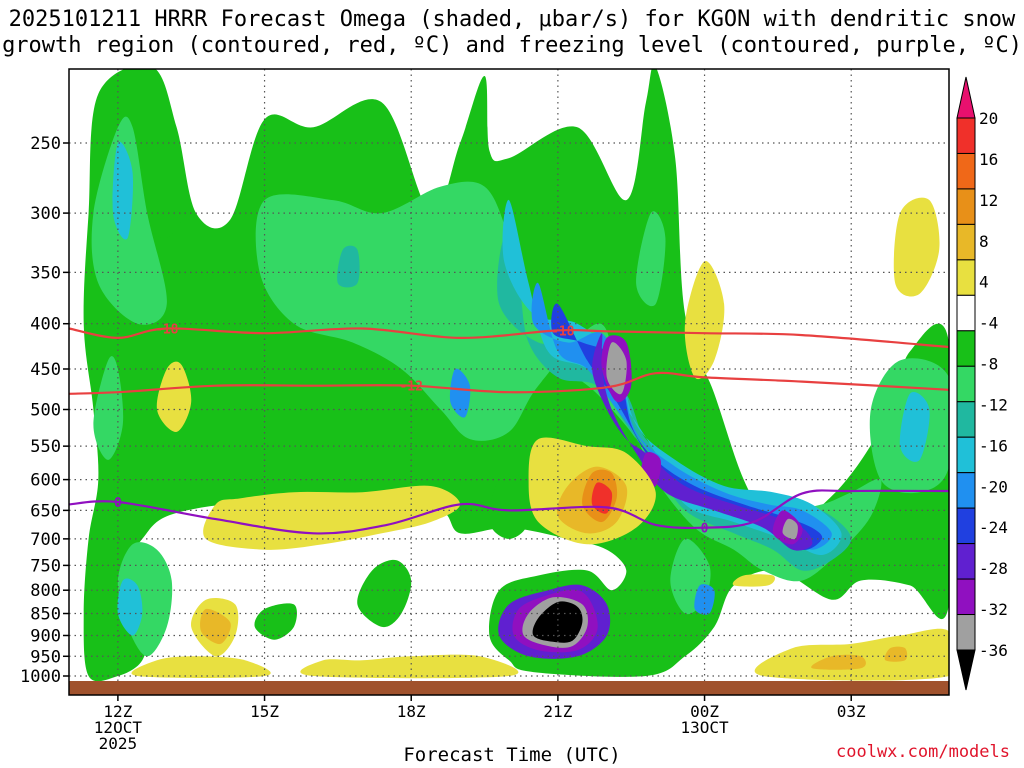 Image resolution: width=1024 pixels, height=768 pixels. Describe the element at coordinates (118, 503) in the screenshot. I see `isotherm-label-0: 0` at that location.